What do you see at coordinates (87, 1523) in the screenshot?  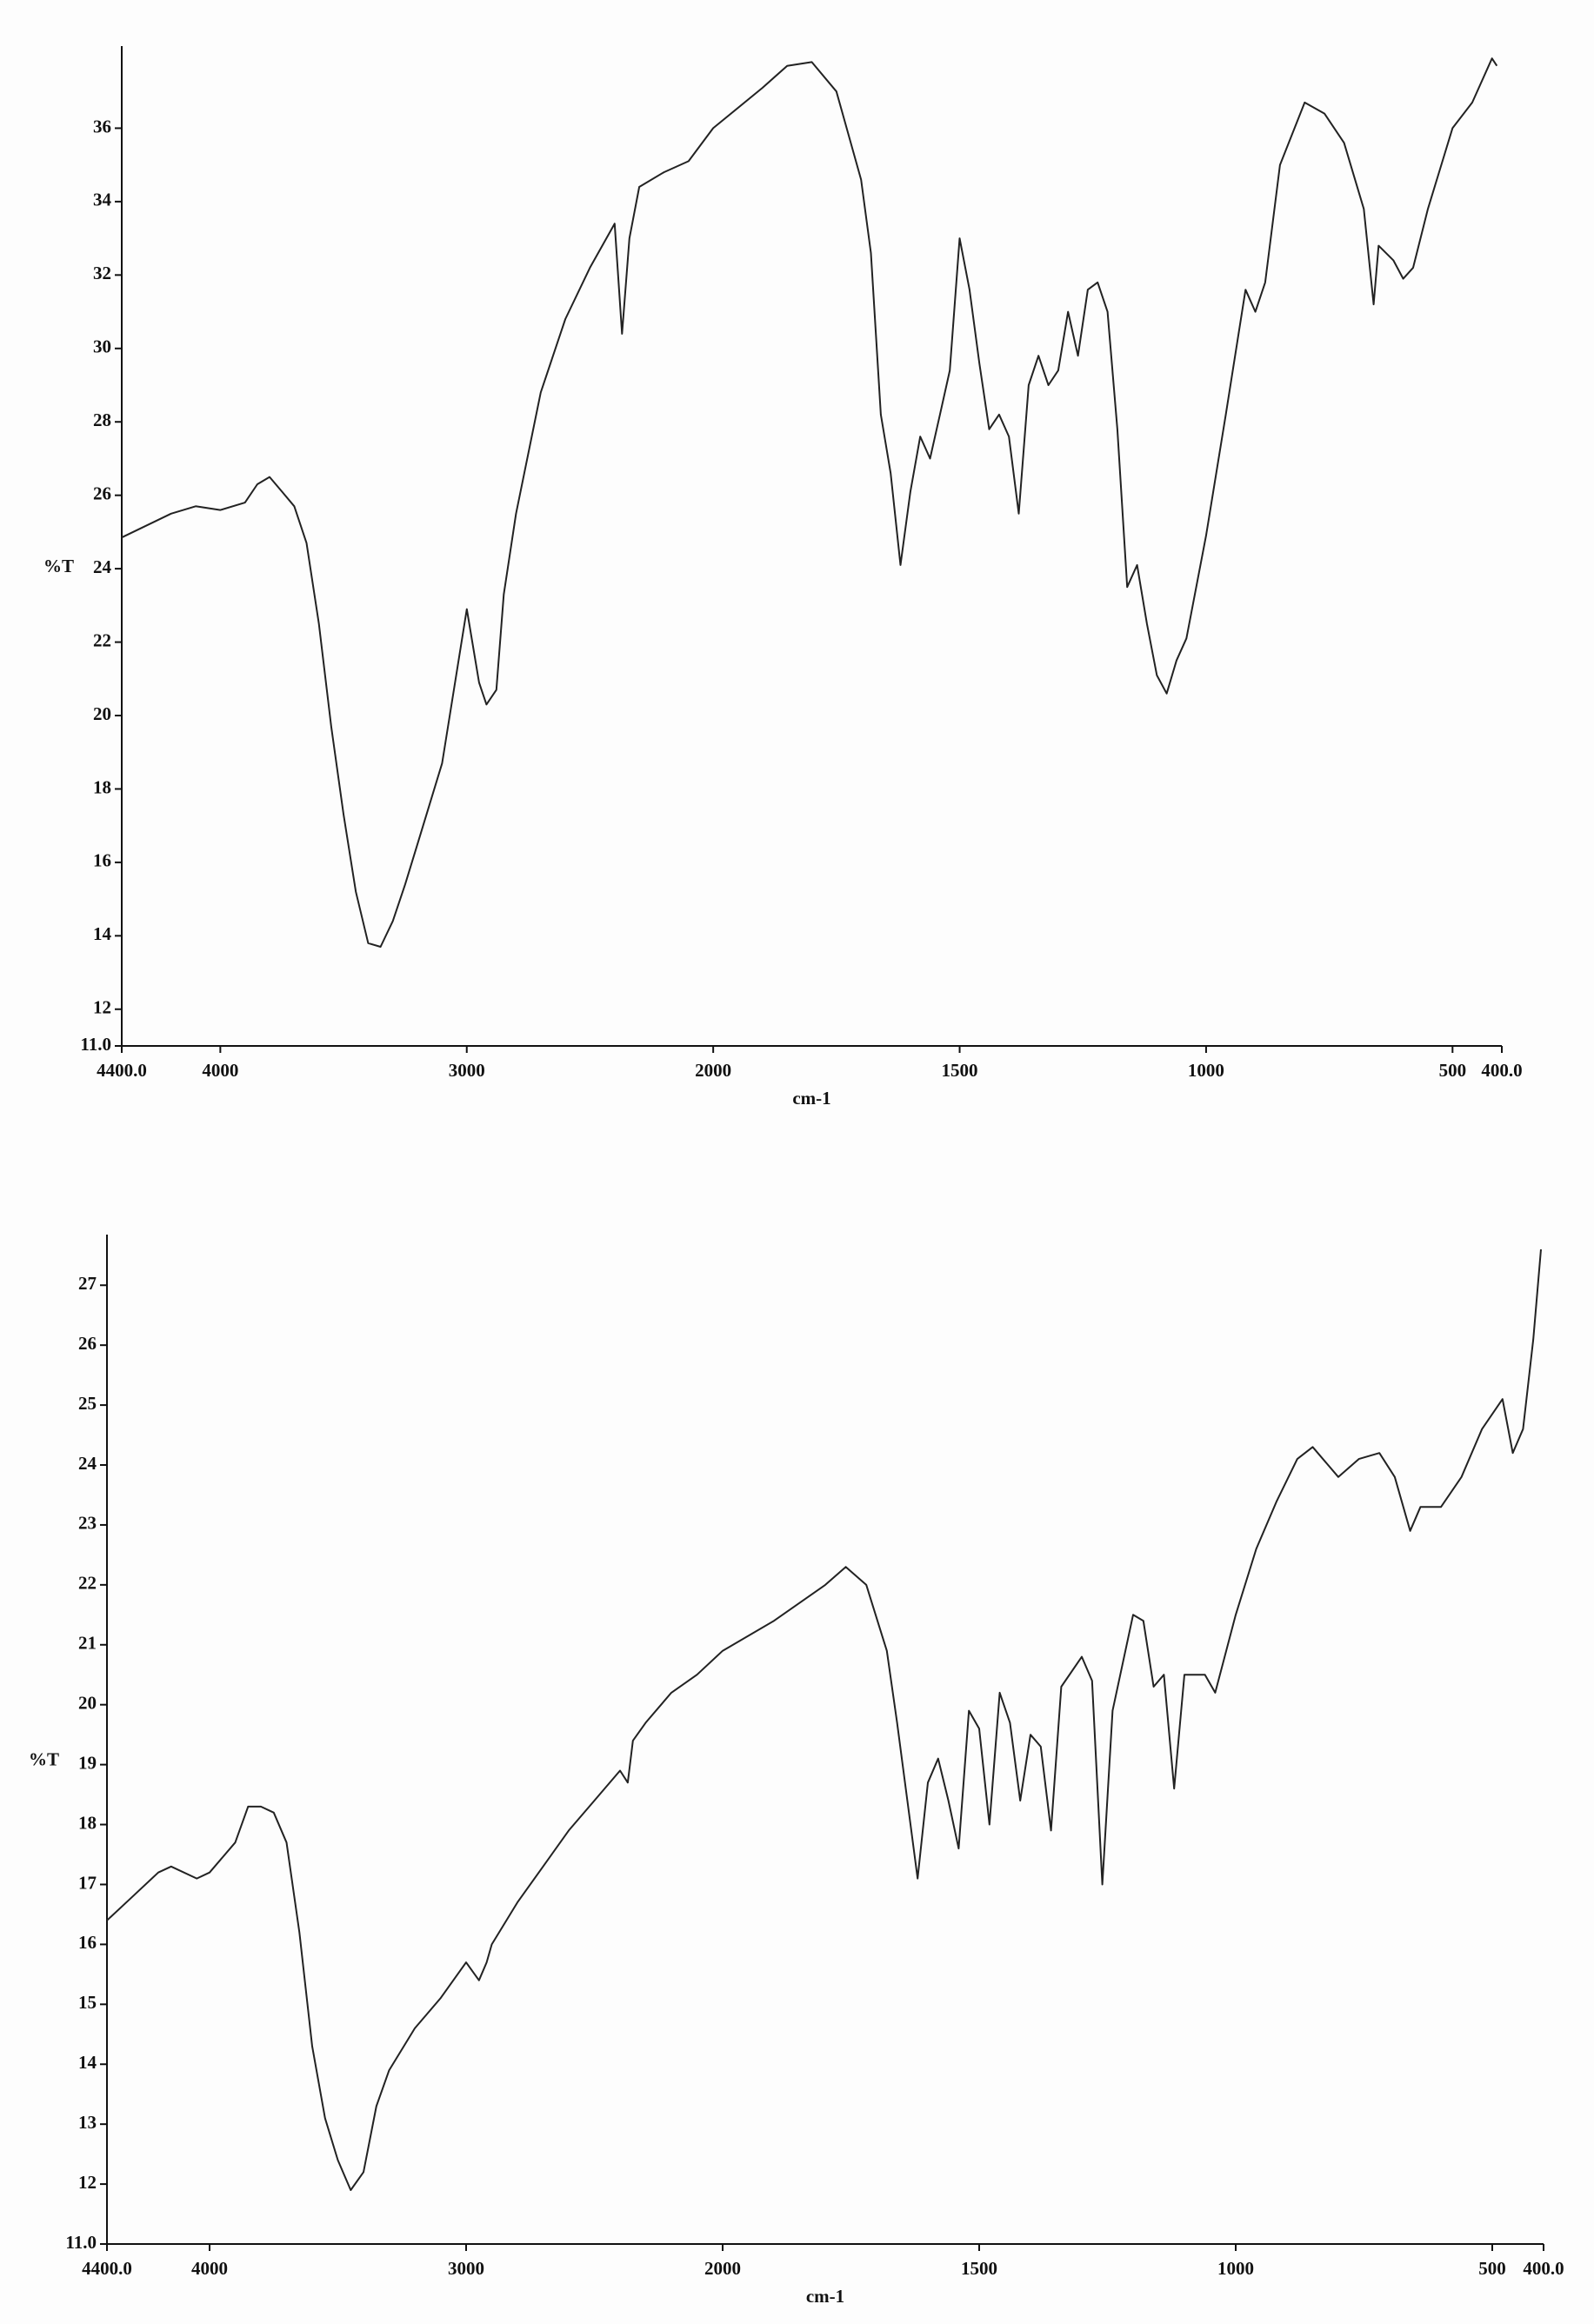 I see `y-tick-label: 23` at bounding box center [87, 1523].